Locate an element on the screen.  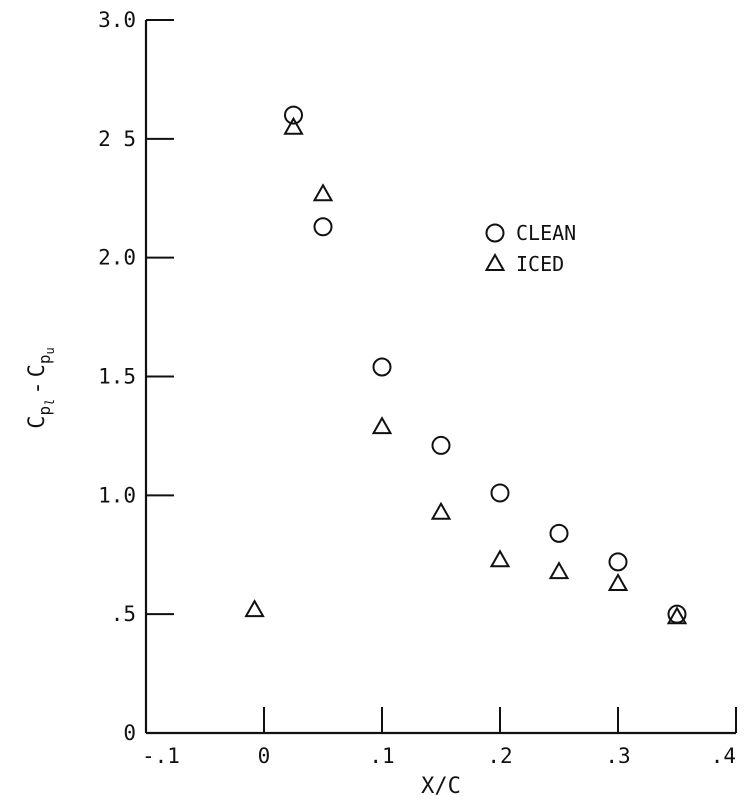
legend-item-clean: CLEAN is located at coordinates (530, 233).